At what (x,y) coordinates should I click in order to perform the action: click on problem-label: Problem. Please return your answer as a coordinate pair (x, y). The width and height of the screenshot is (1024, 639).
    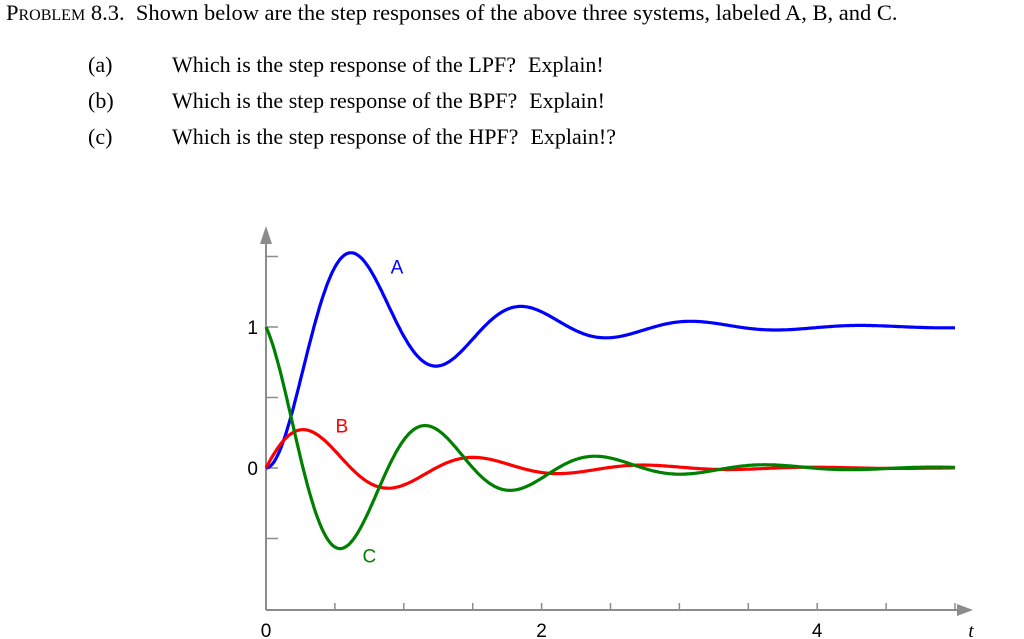
    Looking at the image, I should click on (46, 12).